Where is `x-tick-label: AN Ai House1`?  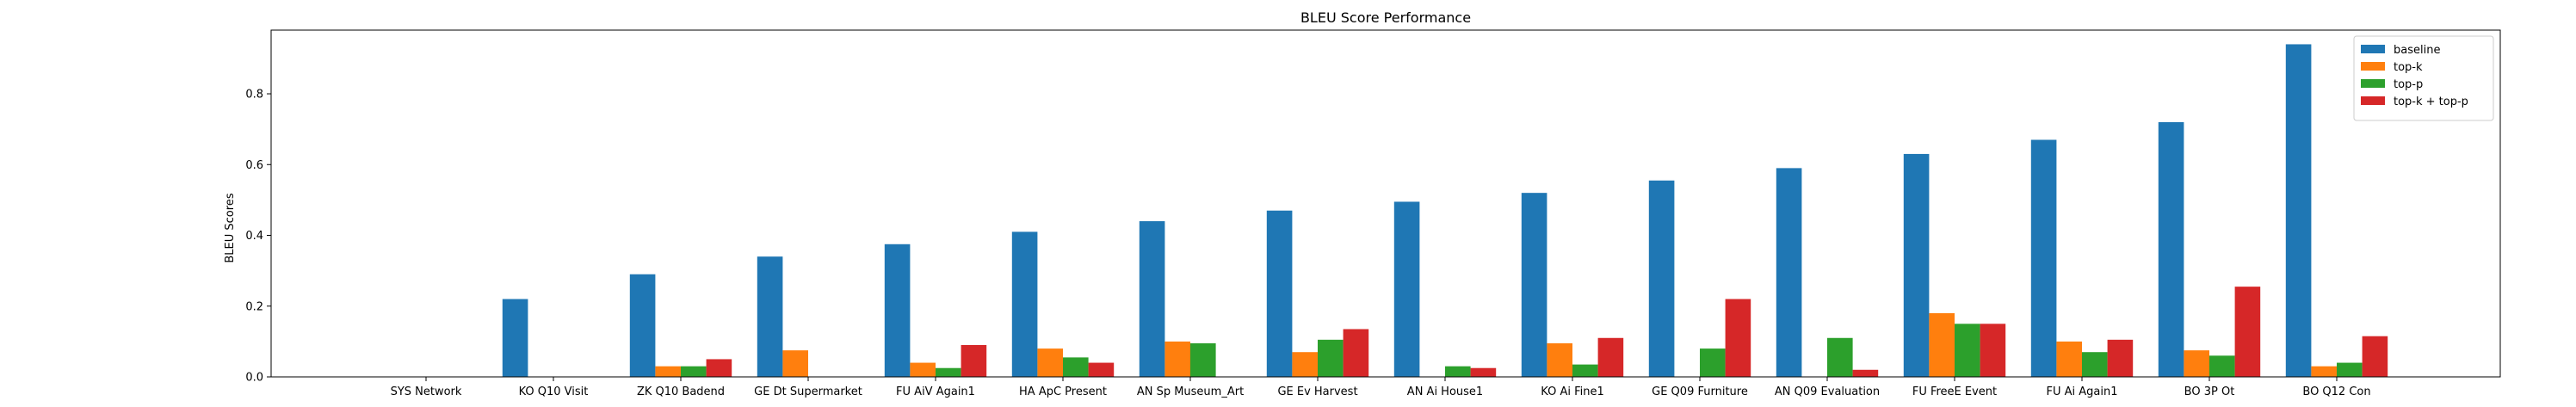
x-tick-label: AN Ai House1 is located at coordinates (1445, 391).